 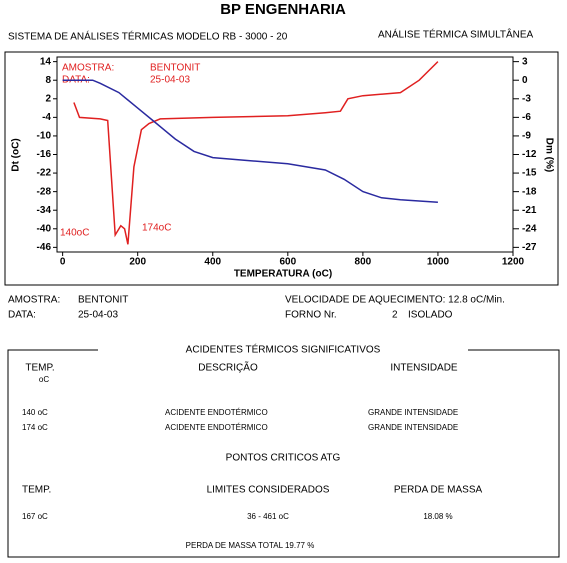 What do you see at coordinates (156, 228) in the screenshot?
I see `annotation: 174oC` at bounding box center [156, 228].